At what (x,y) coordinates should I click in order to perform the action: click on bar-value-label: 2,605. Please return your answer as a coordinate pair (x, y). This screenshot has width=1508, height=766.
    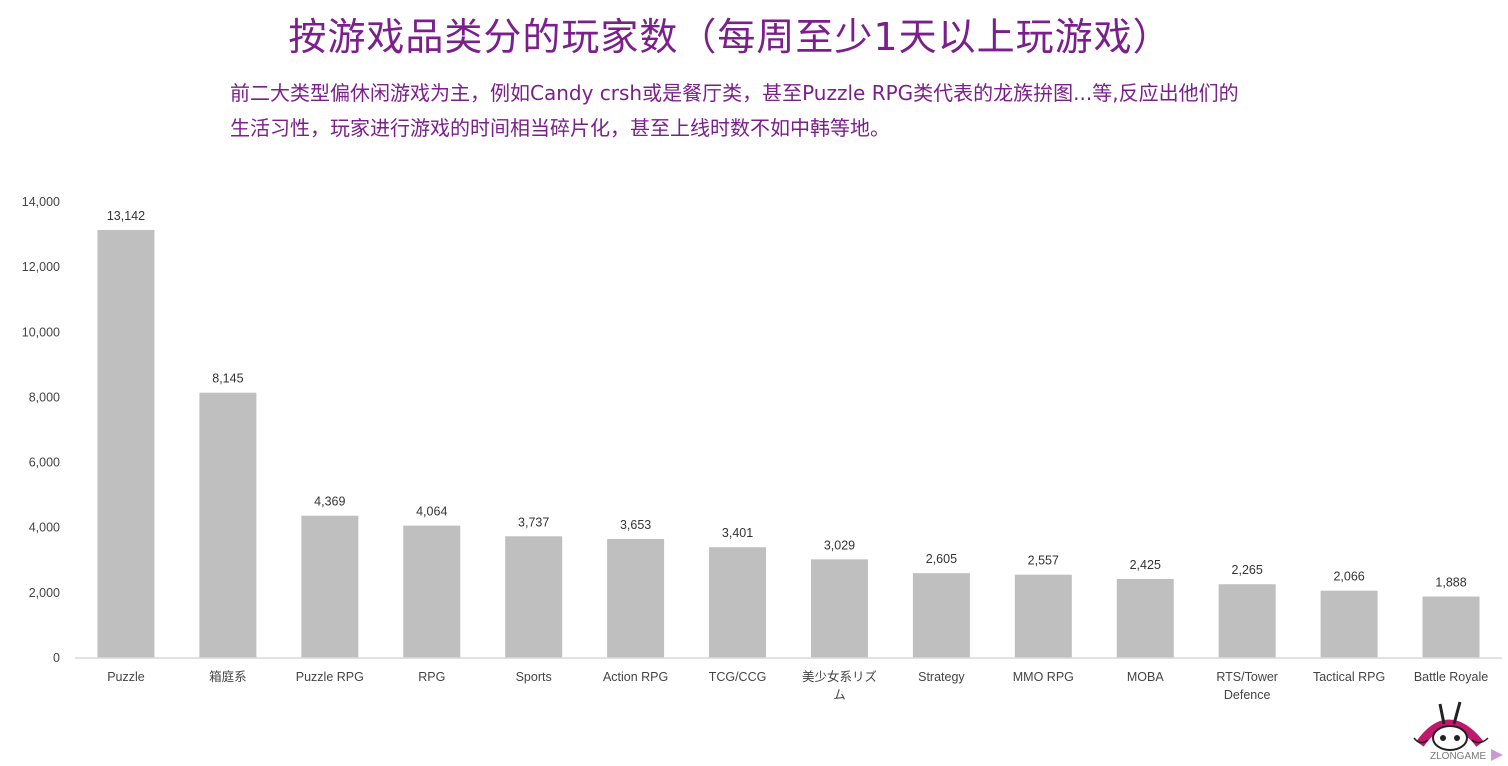
    Looking at the image, I should click on (941, 559).